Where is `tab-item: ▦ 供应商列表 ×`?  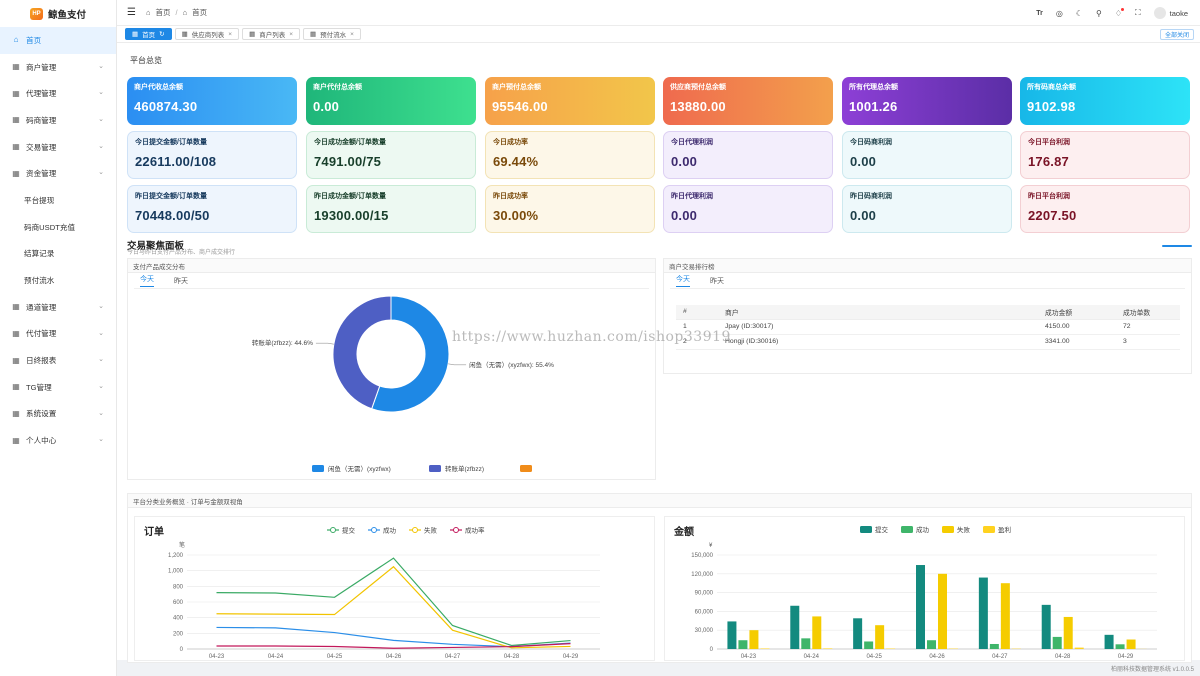 tab-item: ▦ 供应商列表 × is located at coordinates (207, 34).